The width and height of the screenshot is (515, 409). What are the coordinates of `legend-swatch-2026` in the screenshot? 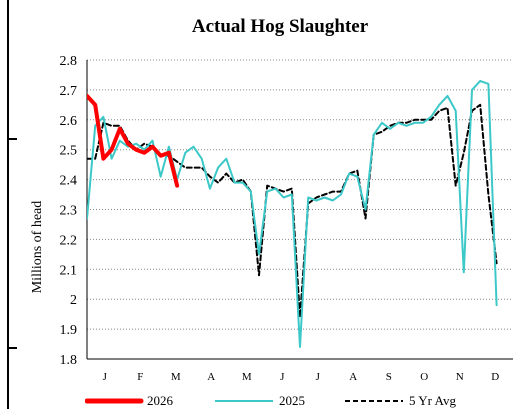 It's located at (114, 401).